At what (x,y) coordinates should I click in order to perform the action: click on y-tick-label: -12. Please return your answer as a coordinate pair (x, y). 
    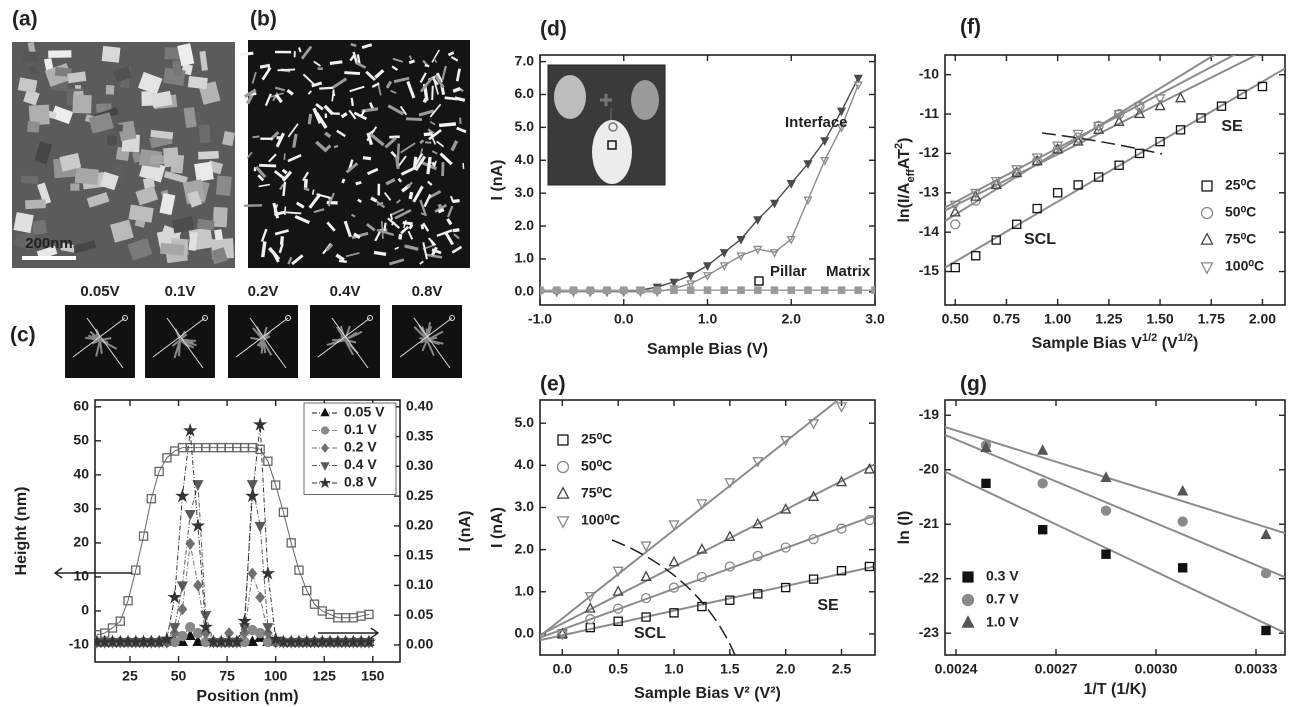
    Looking at the image, I should click on (929, 152).